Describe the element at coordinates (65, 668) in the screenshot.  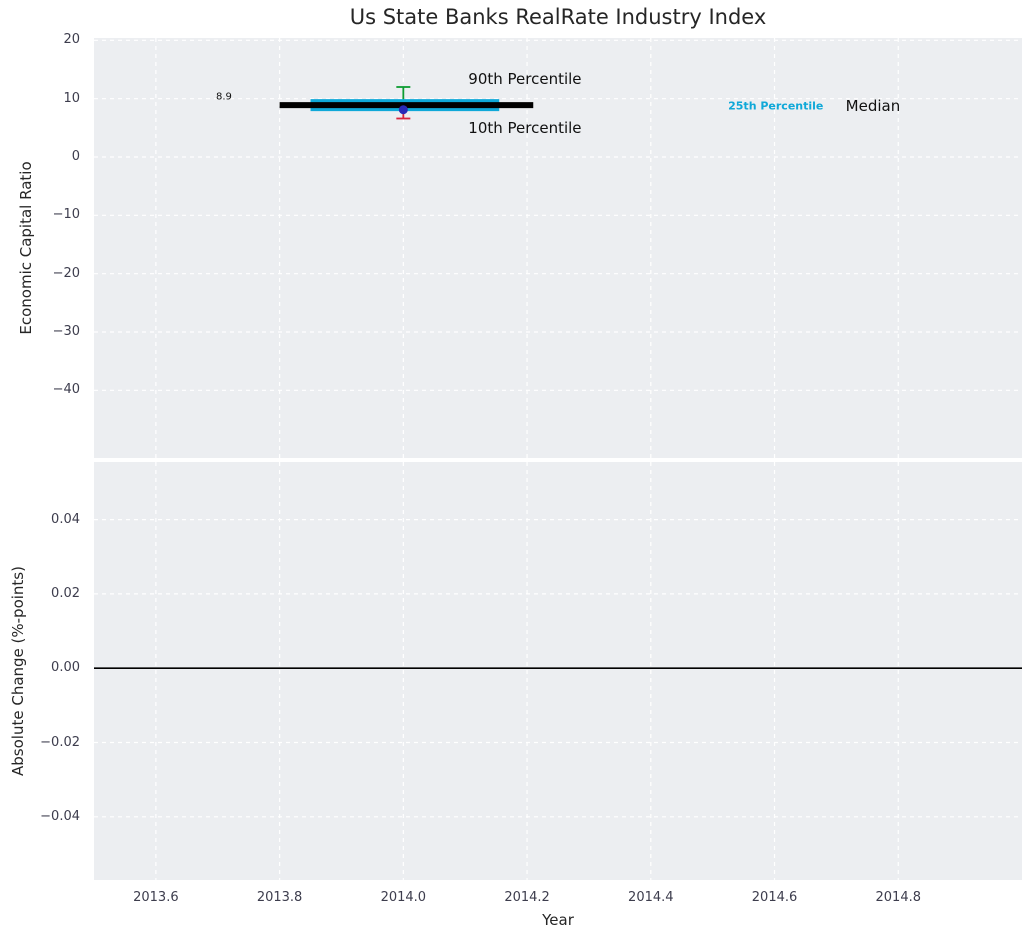
I see `y-tick-label: 0.00` at that location.